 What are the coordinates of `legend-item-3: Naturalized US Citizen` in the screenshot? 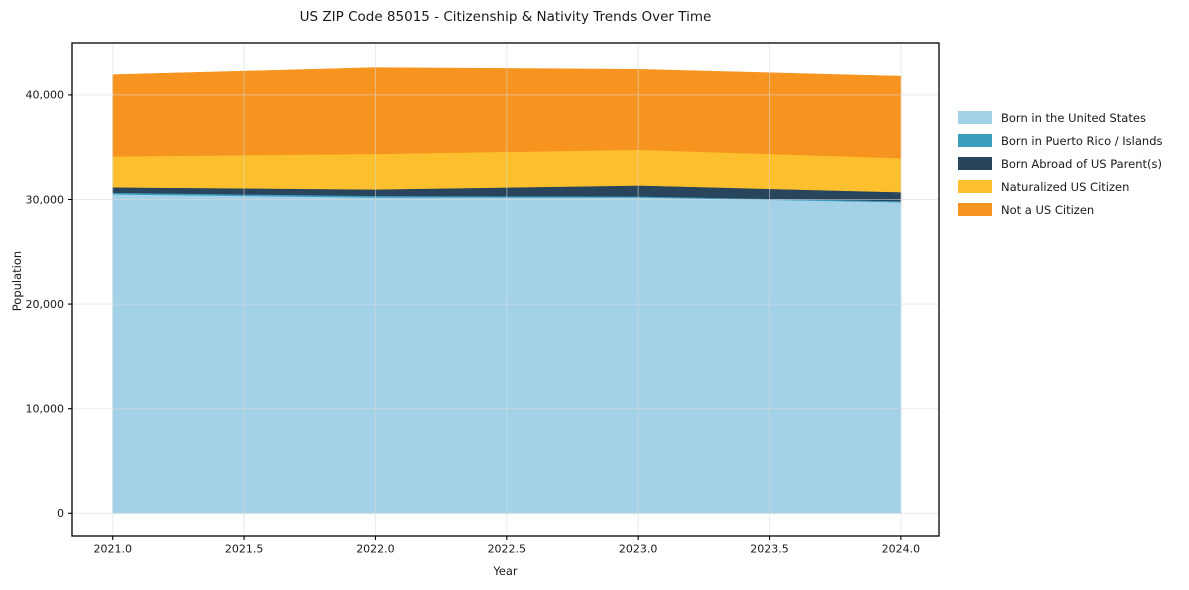 It's located at (1060, 186).